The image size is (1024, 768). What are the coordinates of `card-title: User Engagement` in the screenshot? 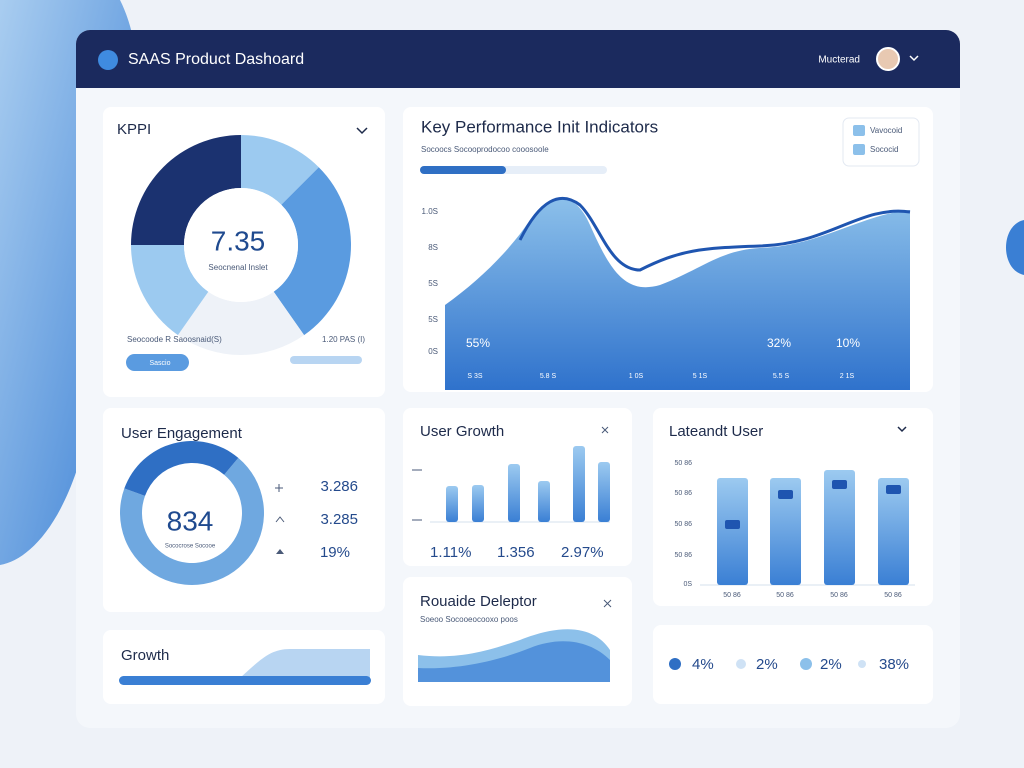 It's located at (182, 433).